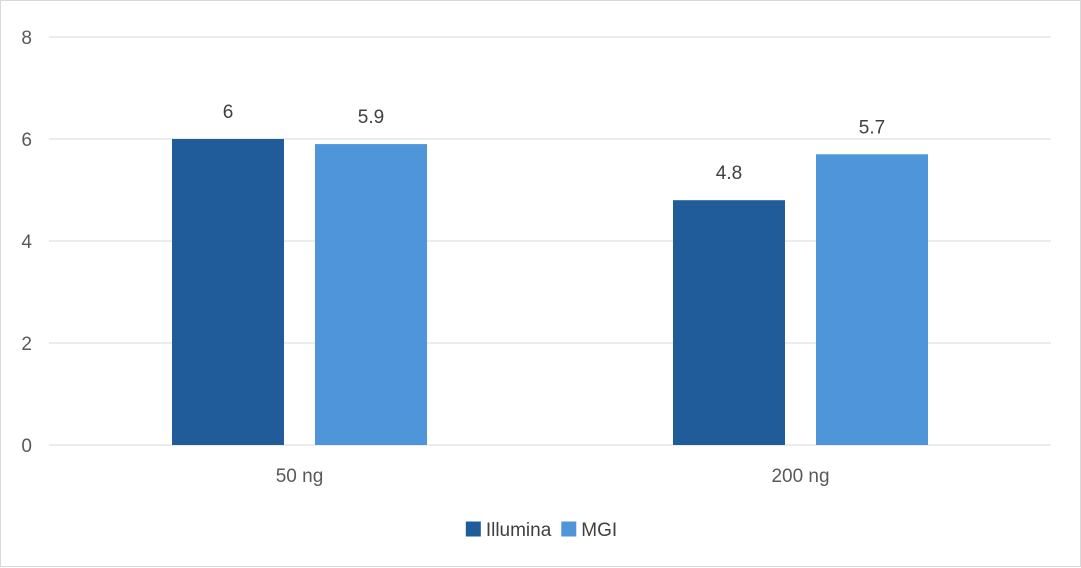 The height and width of the screenshot is (568, 1081). I want to click on y-tick-label: 0, so click(26, 446).